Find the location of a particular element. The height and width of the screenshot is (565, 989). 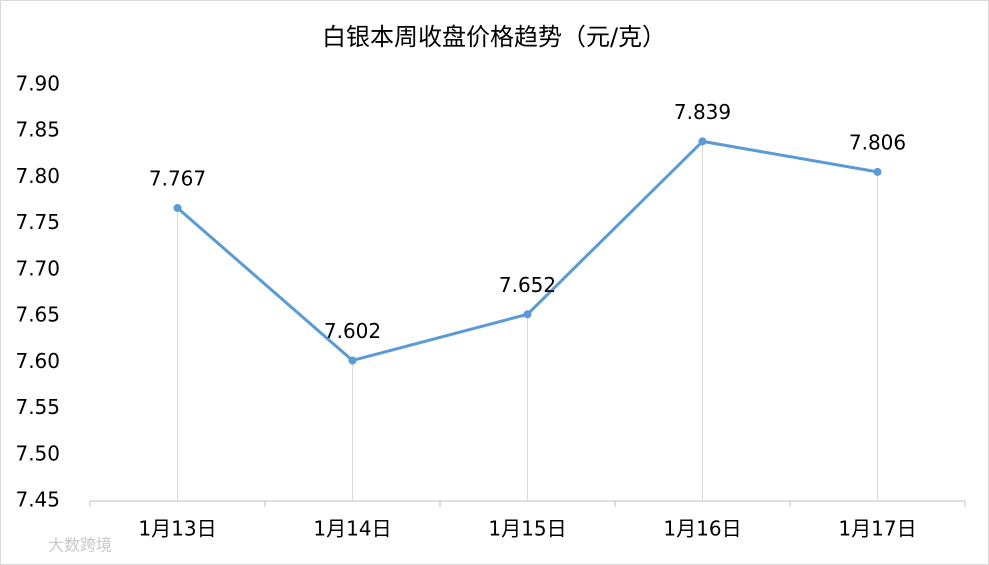

y-tick-label: 7.50 is located at coordinates (37, 453).